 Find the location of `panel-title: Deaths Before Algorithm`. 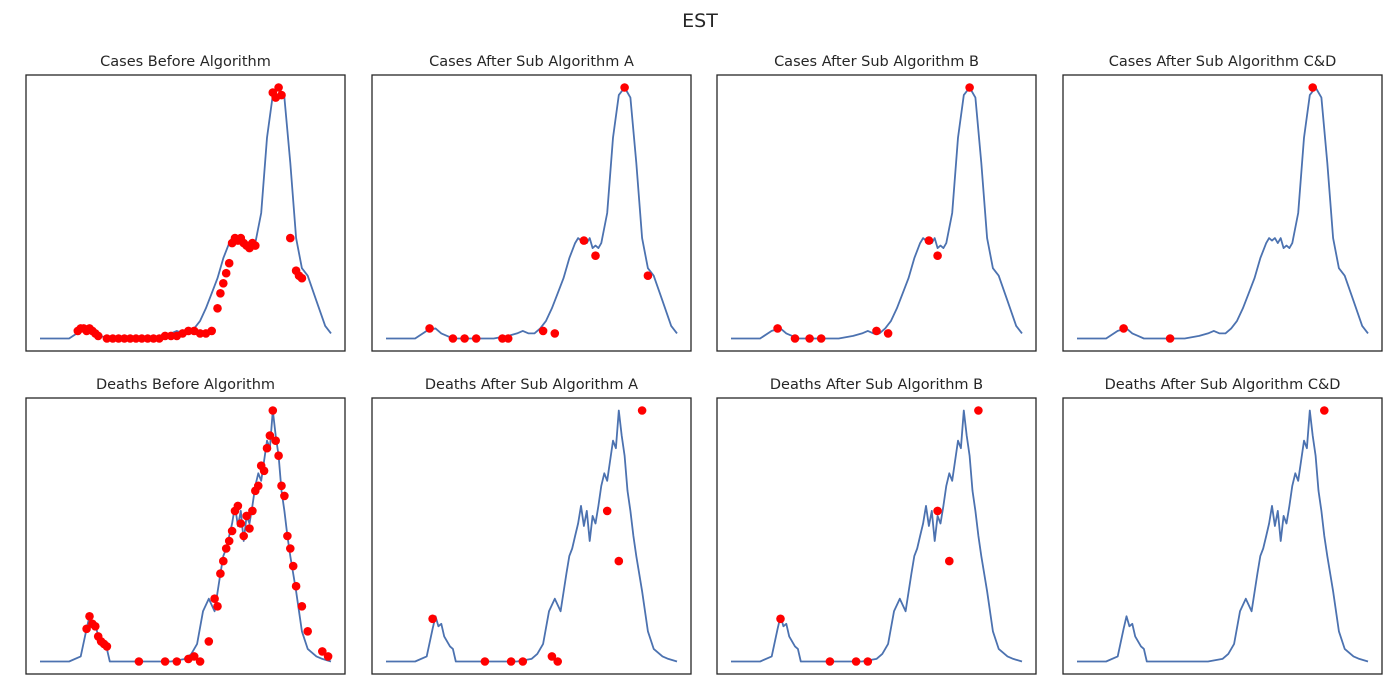

panel-title: Deaths Before Algorithm is located at coordinates (185, 385).